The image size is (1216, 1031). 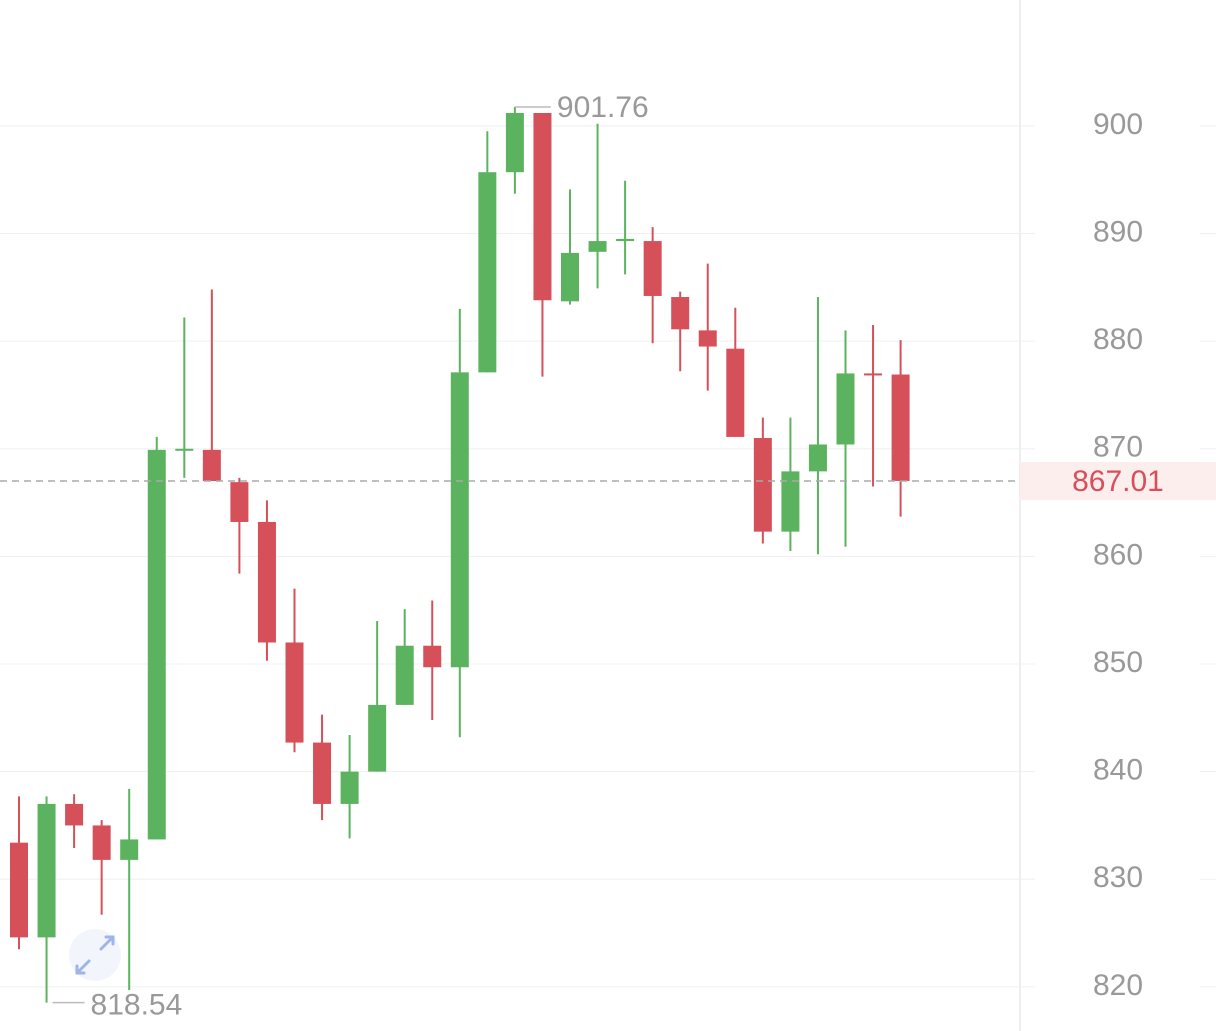 What do you see at coordinates (1118, 985) in the screenshot?
I see `y-tick-label: 820` at bounding box center [1118, 985].